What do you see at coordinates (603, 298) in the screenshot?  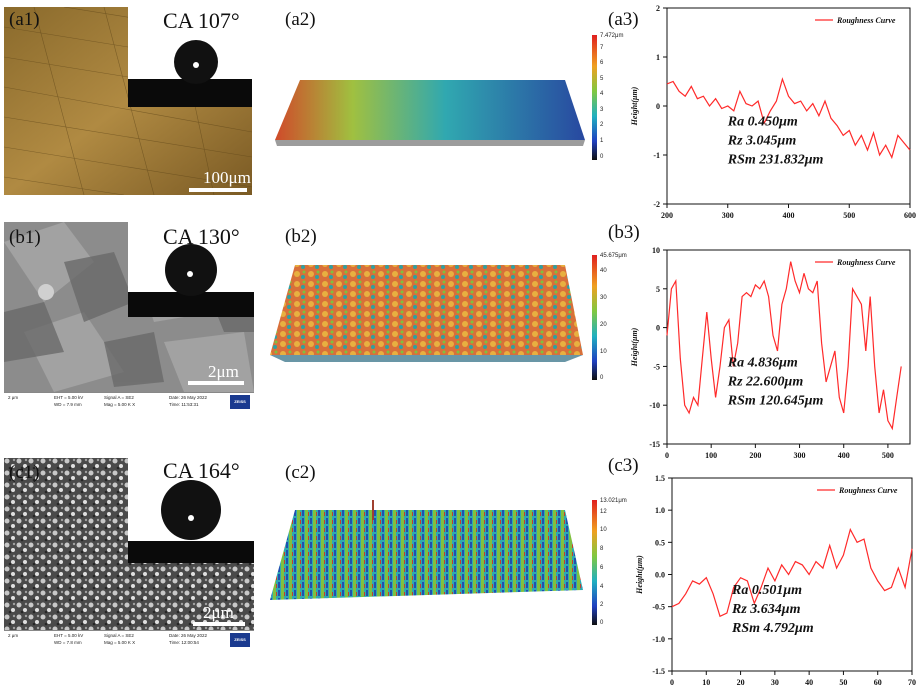 I see `colorbar-b-tick: 30` at bounding box center [603, 298].